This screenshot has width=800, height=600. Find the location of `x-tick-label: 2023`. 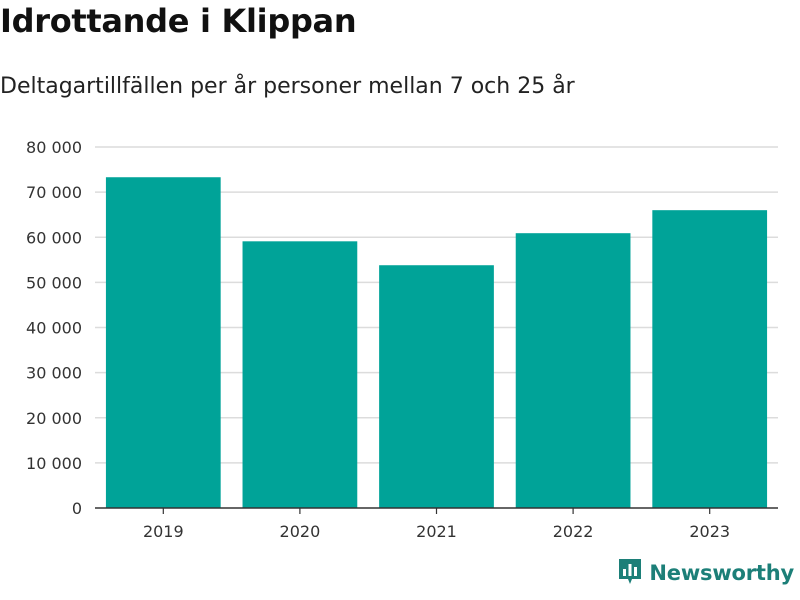

x-tick-label: 2023 is located at coordinates (709, 531).